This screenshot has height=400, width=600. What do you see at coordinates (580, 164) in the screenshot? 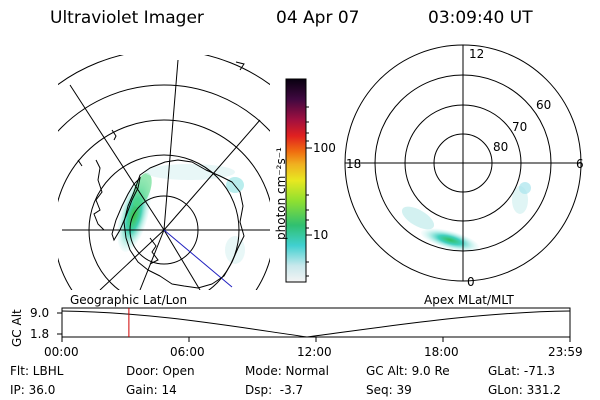
I see `mlt-label-6: 6` at bounding box center [580, 164].